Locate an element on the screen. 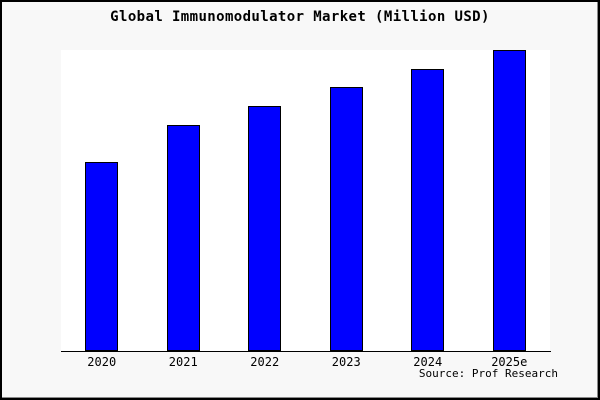 The height and width of the screenshot is (400, 600). x-tick-label-2025e: 2025e is located at coordinates (509, 362).